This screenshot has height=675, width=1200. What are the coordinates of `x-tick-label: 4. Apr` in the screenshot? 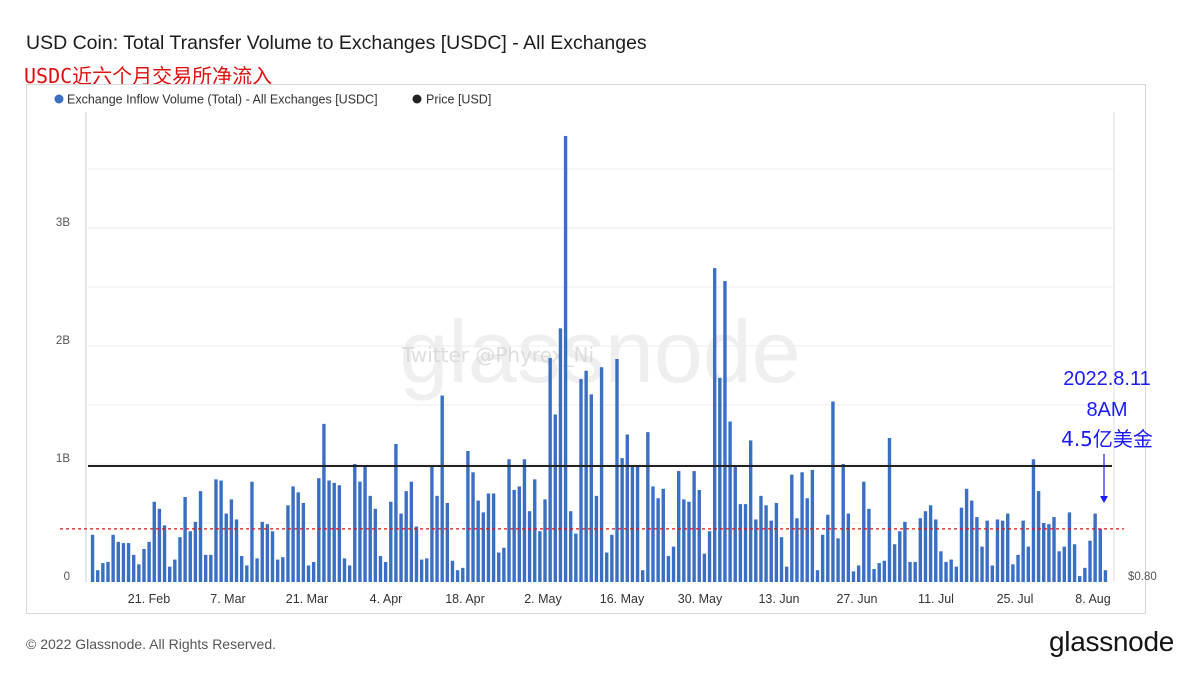 It's located at (386, 599).